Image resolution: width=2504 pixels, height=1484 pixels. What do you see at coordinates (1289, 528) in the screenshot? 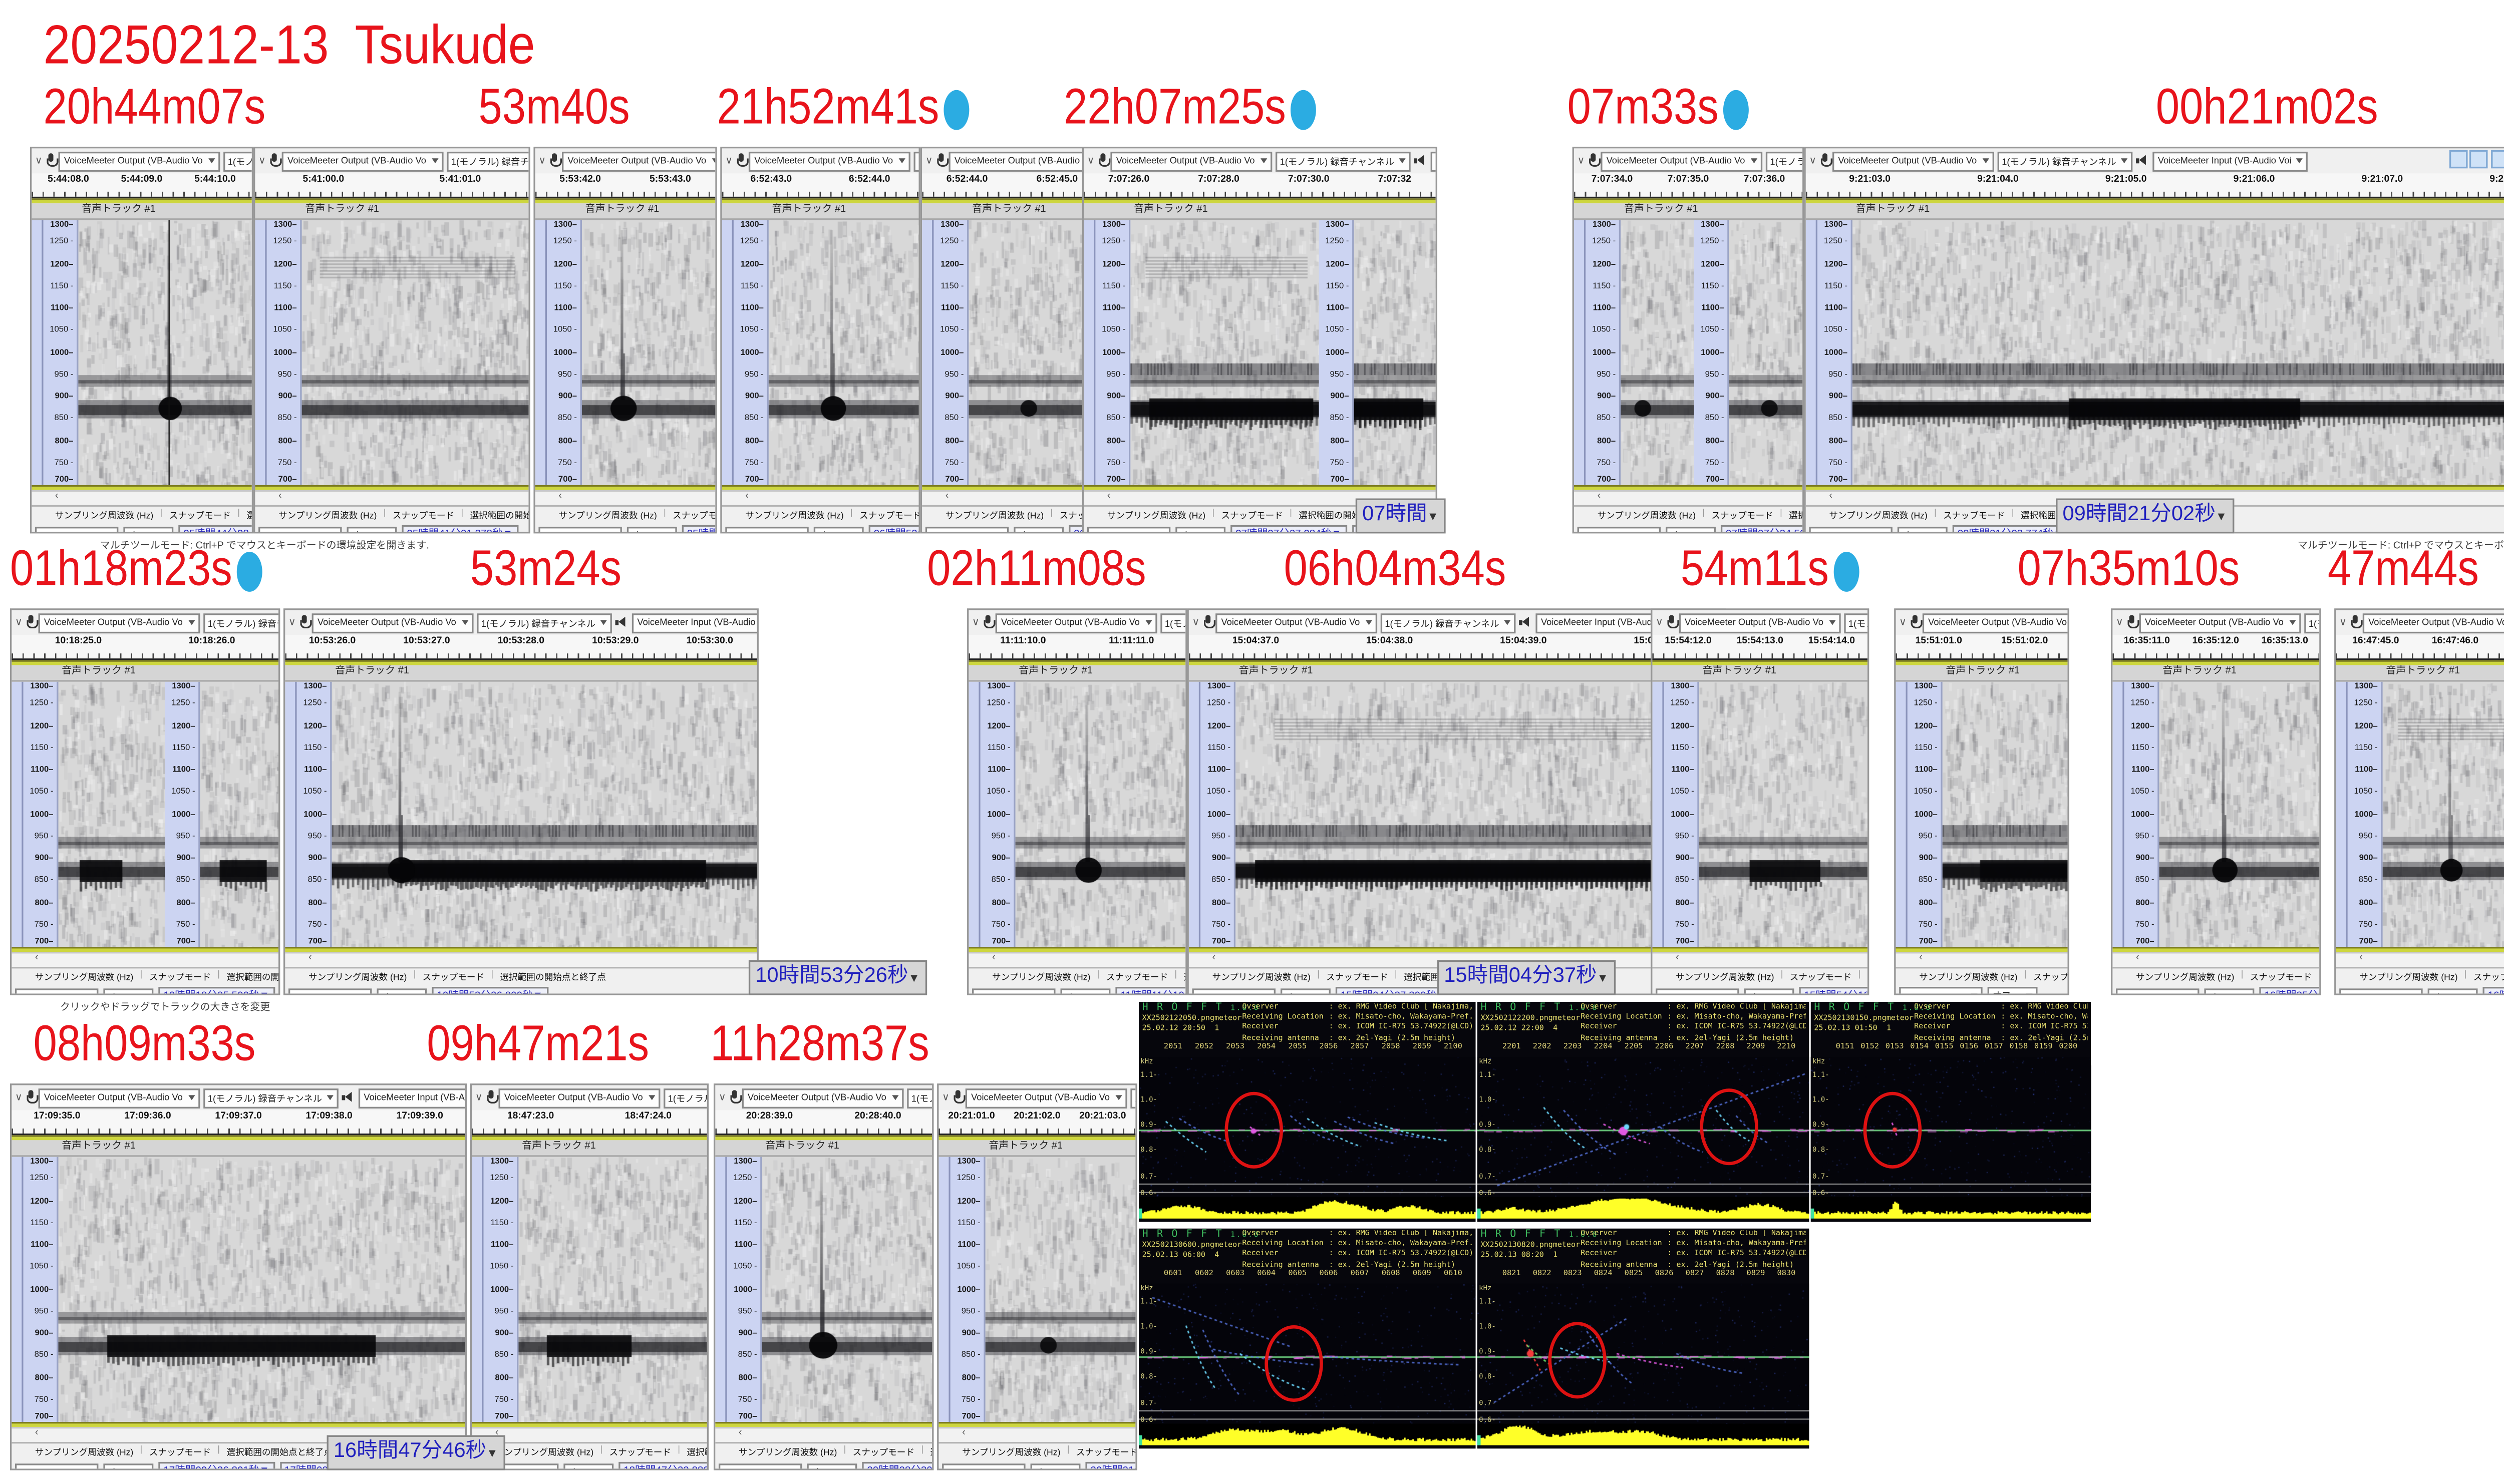
I see `selection-time-field: 07時間07分27.084秒▼` at bounding box center [1289, 528].